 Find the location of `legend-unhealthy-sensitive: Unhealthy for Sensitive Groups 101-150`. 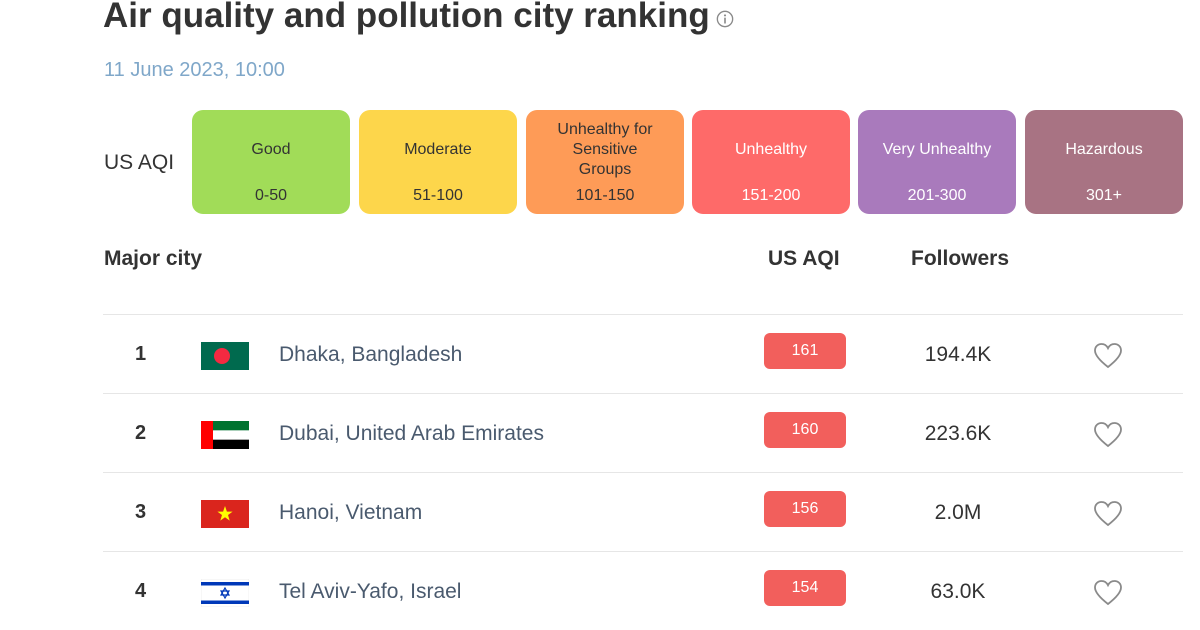

legend-unhealthy-sensitive: Unhealthy for Sensitive Groups 101-150 is located at coordinates (605, 162).